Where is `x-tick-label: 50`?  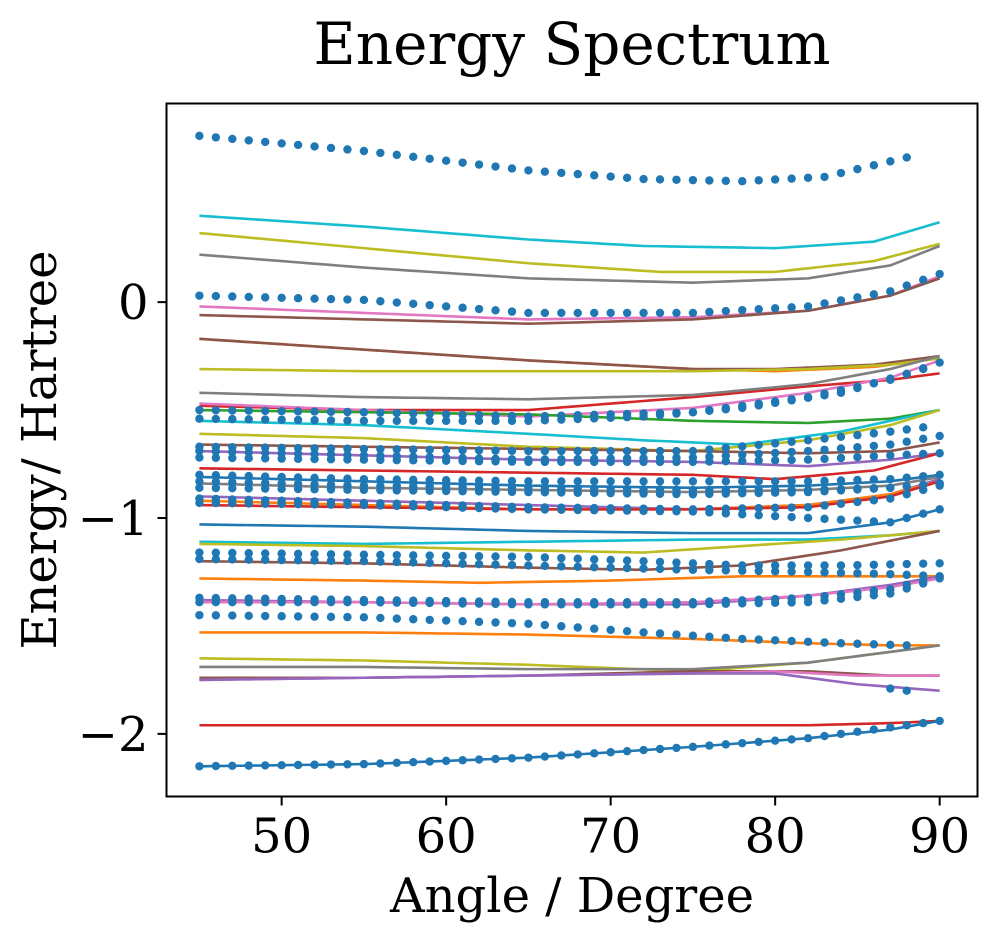
x-tick-label: 50 is located at coordinates (281, 837).